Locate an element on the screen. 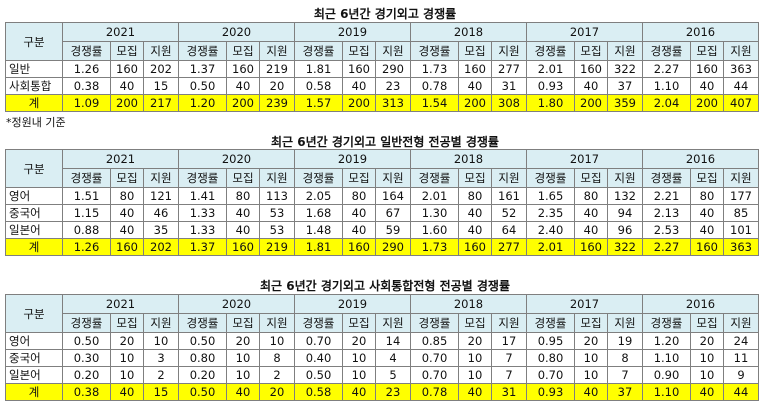  cell: 8 is located at coordinates (277, 358).